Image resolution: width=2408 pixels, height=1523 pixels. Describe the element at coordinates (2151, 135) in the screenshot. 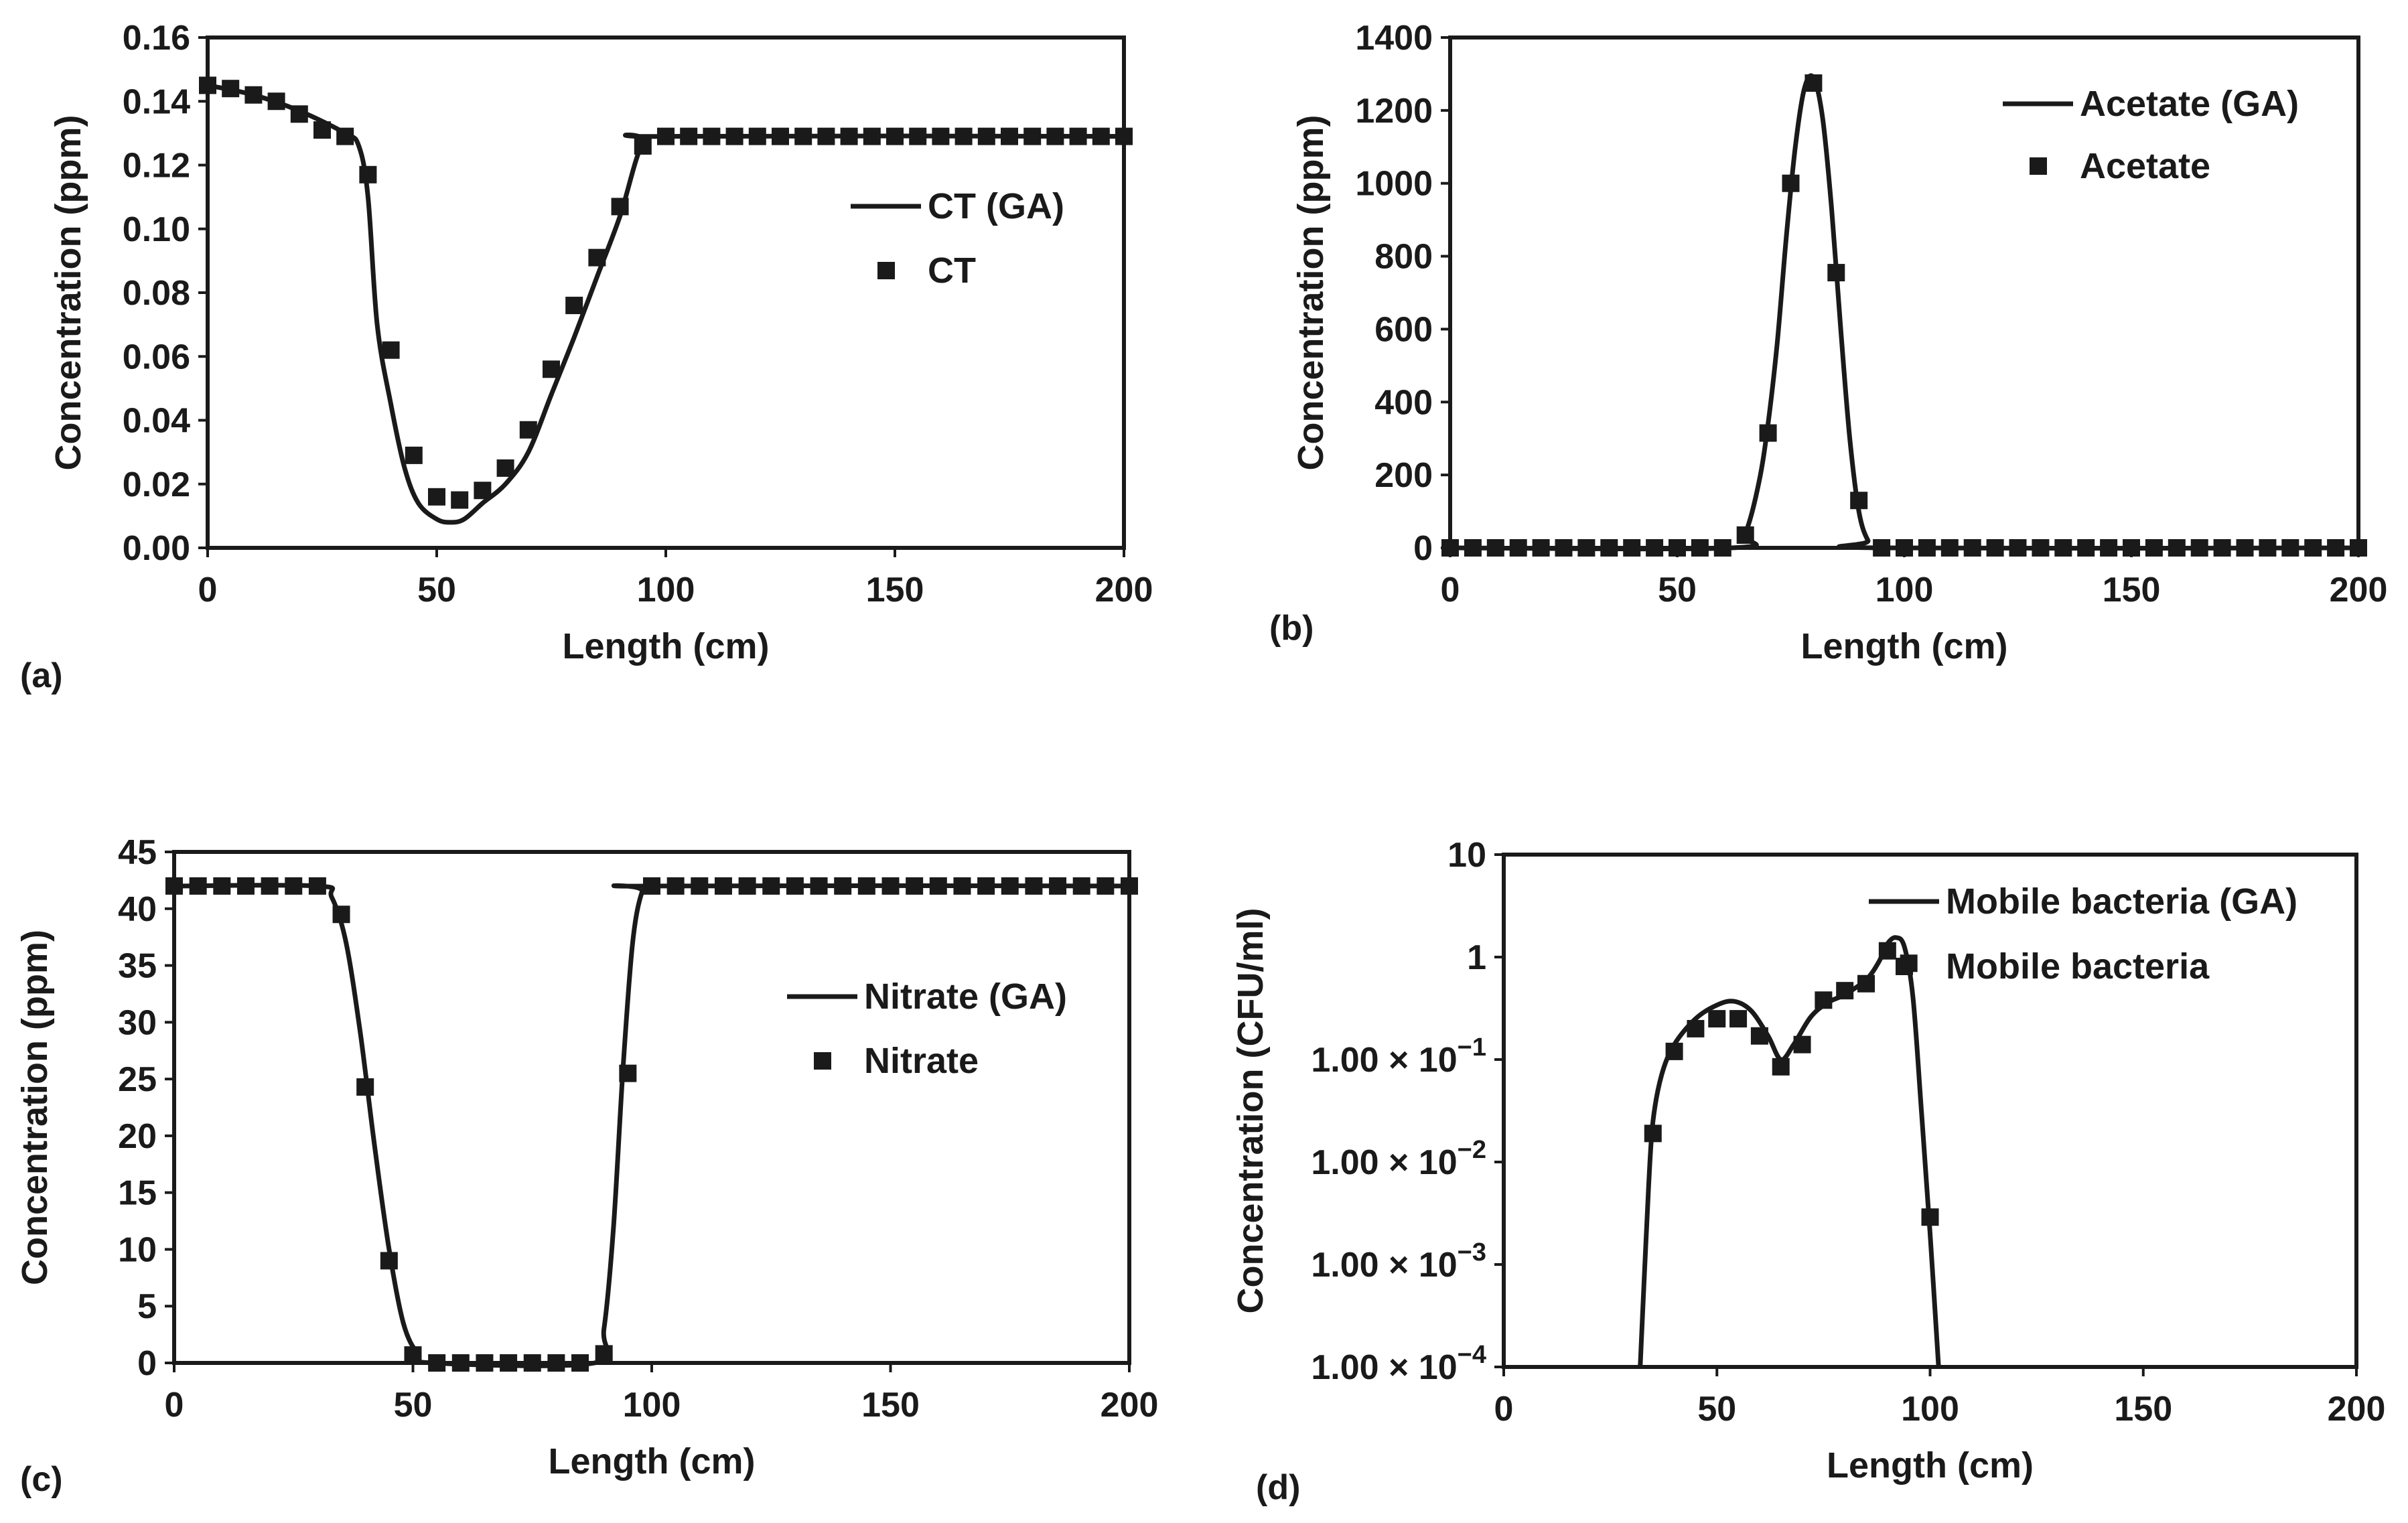

I see `legend: Acetate (GA) Acetate` at that location.